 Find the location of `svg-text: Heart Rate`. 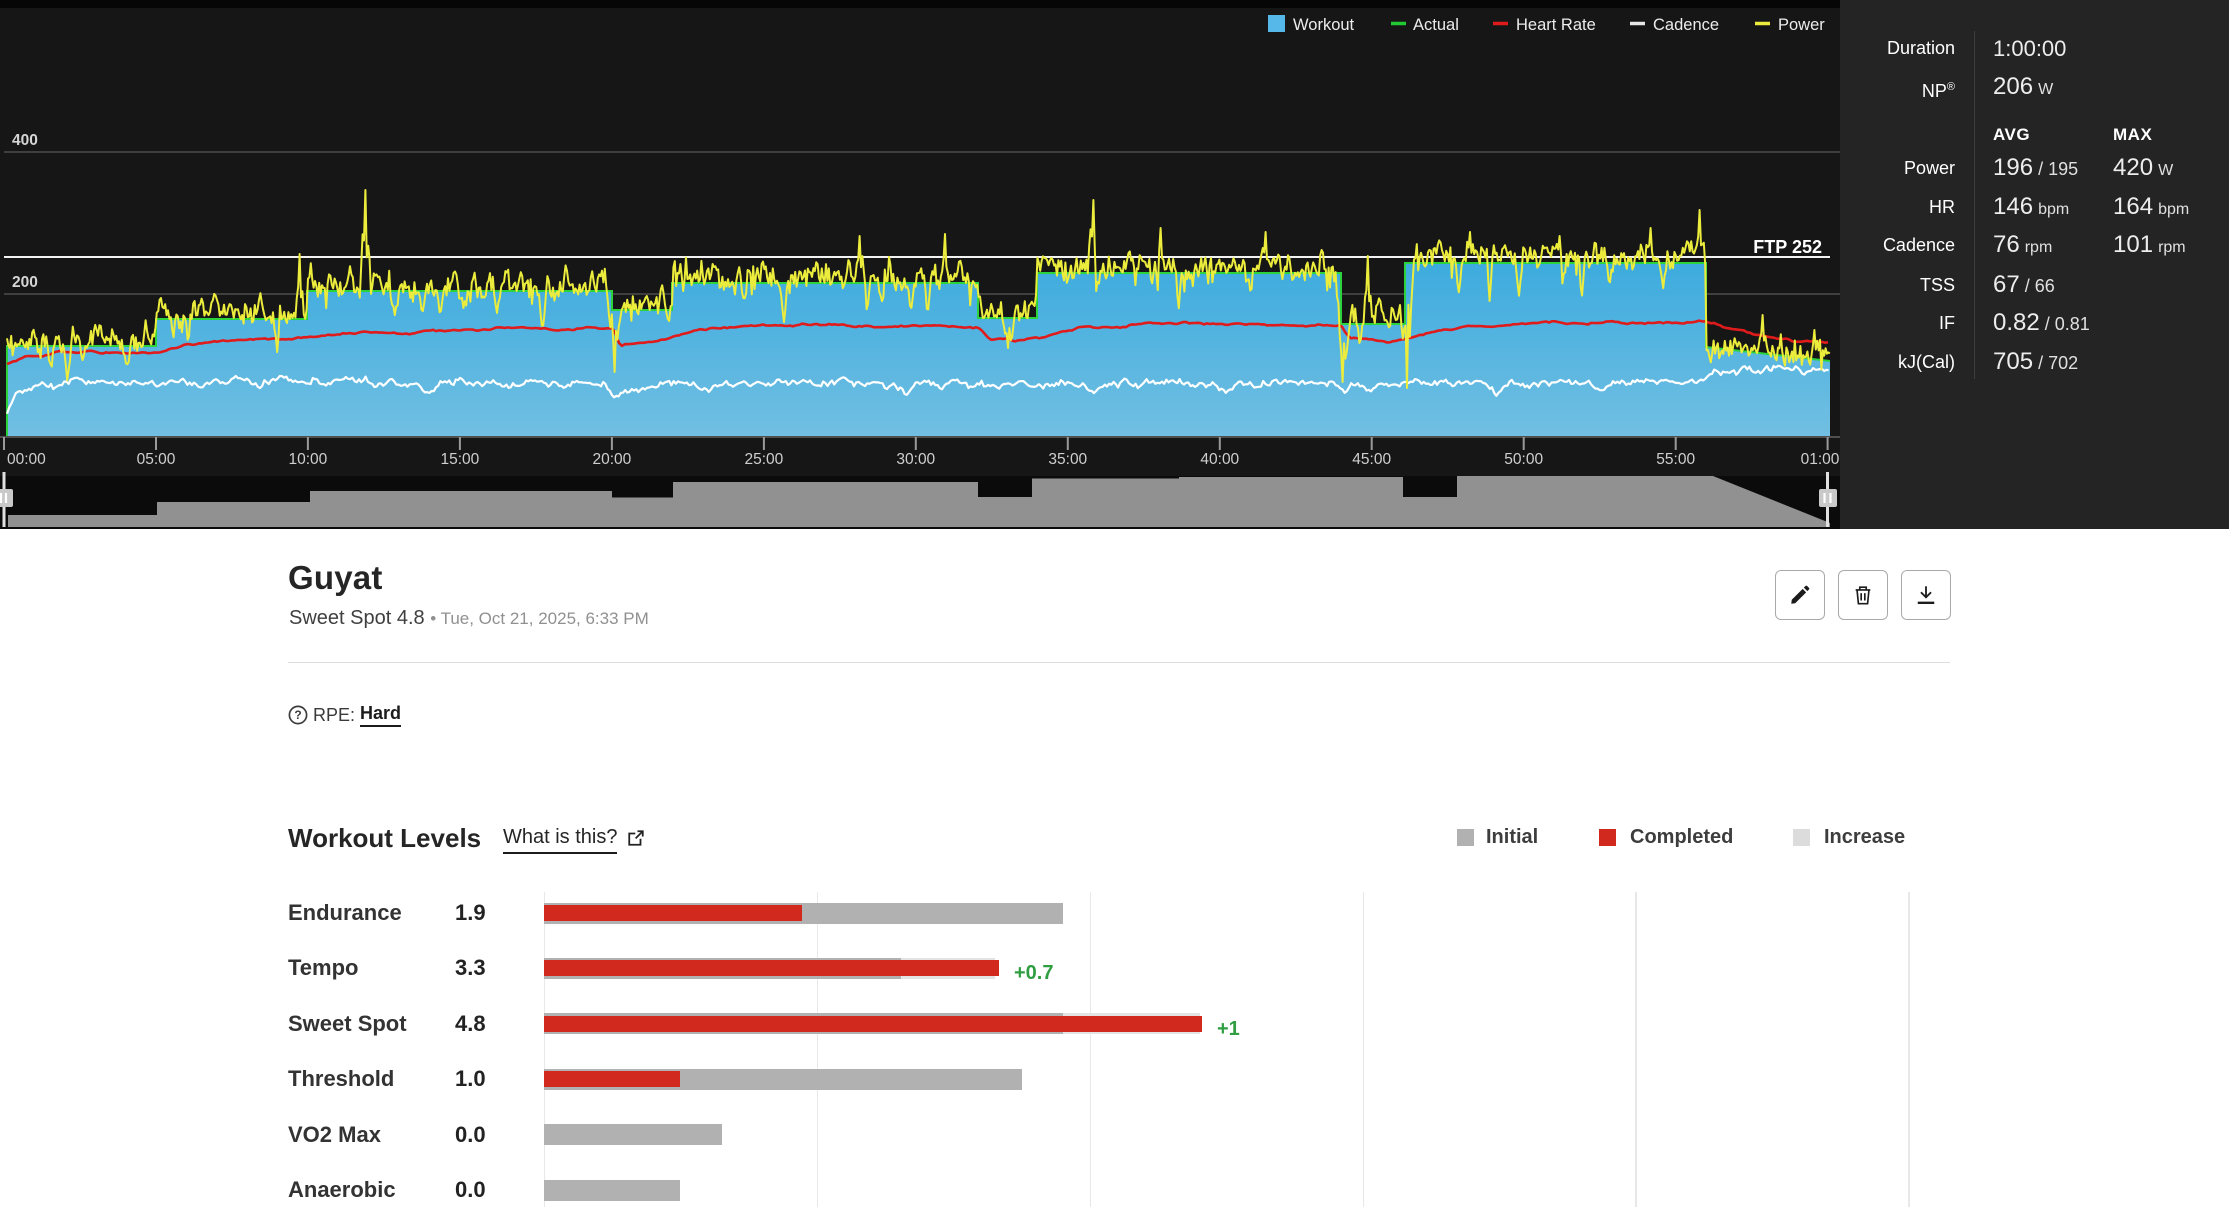

svg-text: Heart Rate is located at coordinates (1556, 25).